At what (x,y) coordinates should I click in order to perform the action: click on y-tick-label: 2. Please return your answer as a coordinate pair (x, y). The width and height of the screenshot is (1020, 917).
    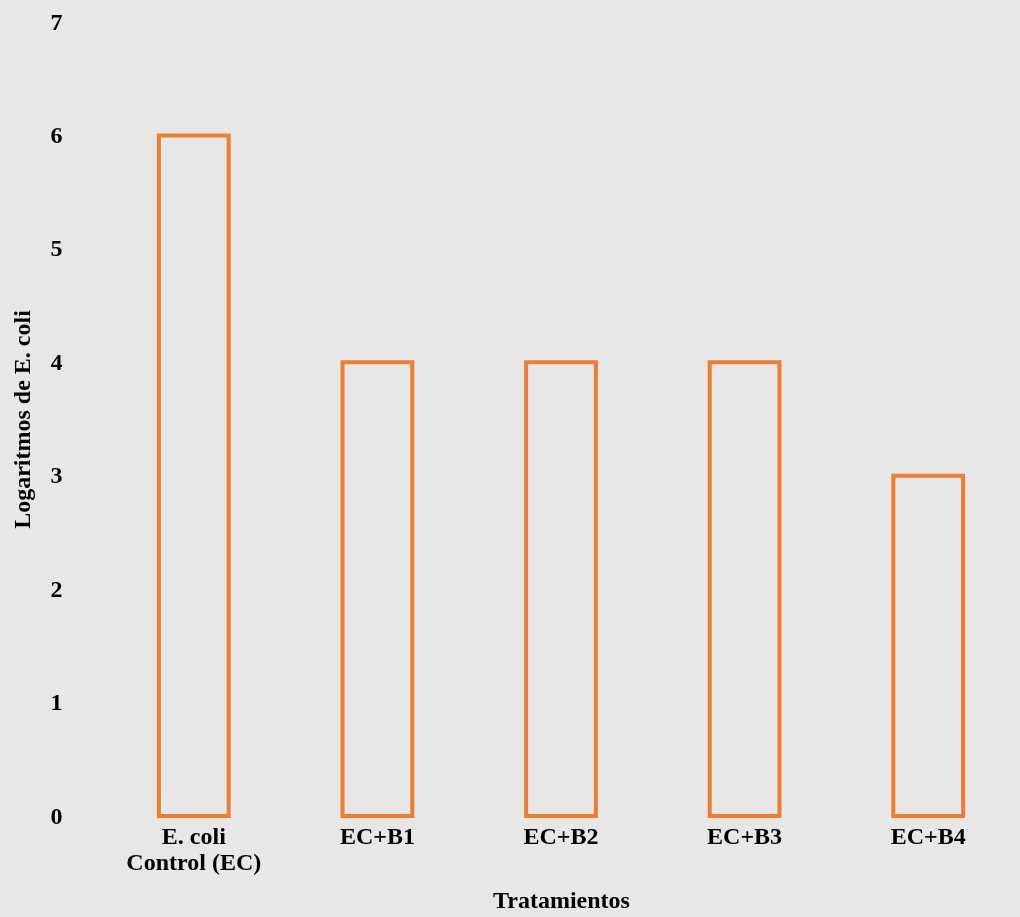
    Looking at the image, I should click on (56, 588).